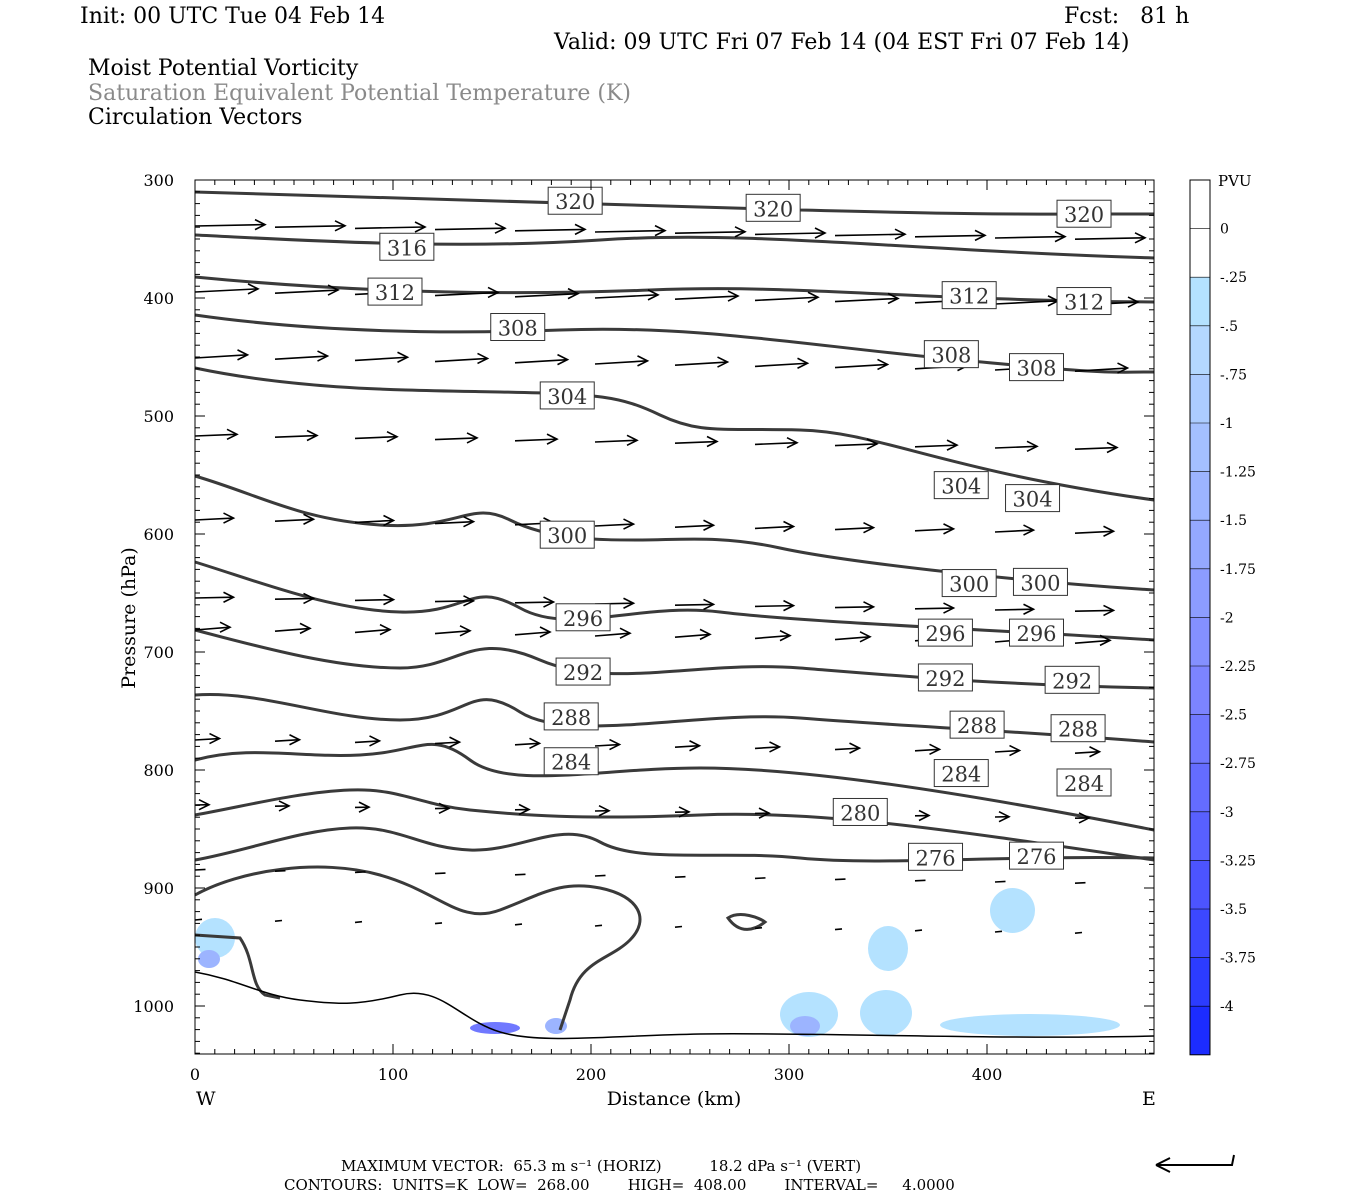 This screenshot has height=1200, width=1350. I want to click on y-tick-label: 1000, so click(153, 1006).